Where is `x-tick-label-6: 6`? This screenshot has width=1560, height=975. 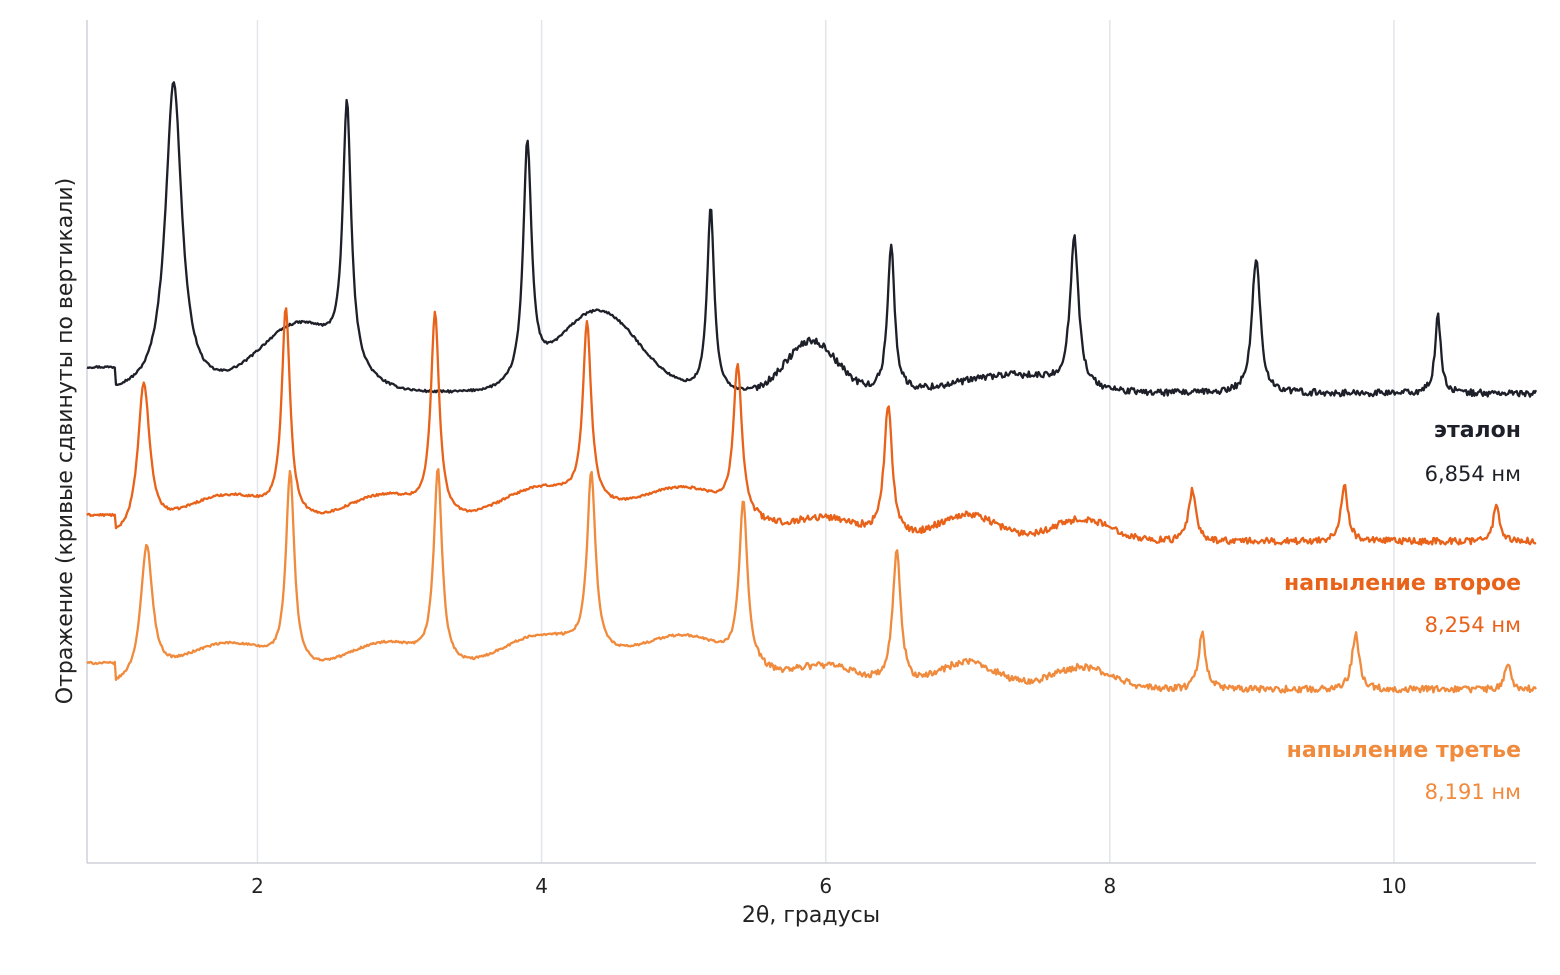 x-tick-label-6: 6 is located at coordinates (825, 886).